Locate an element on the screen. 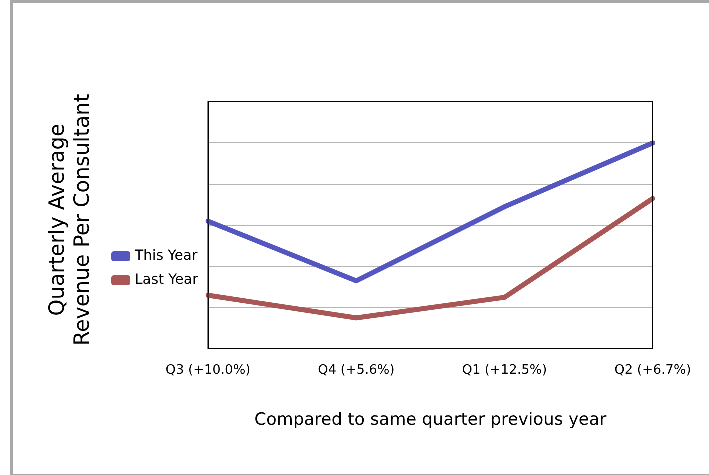 The height and width of the screenshot is (475, 709). legend-label: This Year is located at coordinates (166, 256).